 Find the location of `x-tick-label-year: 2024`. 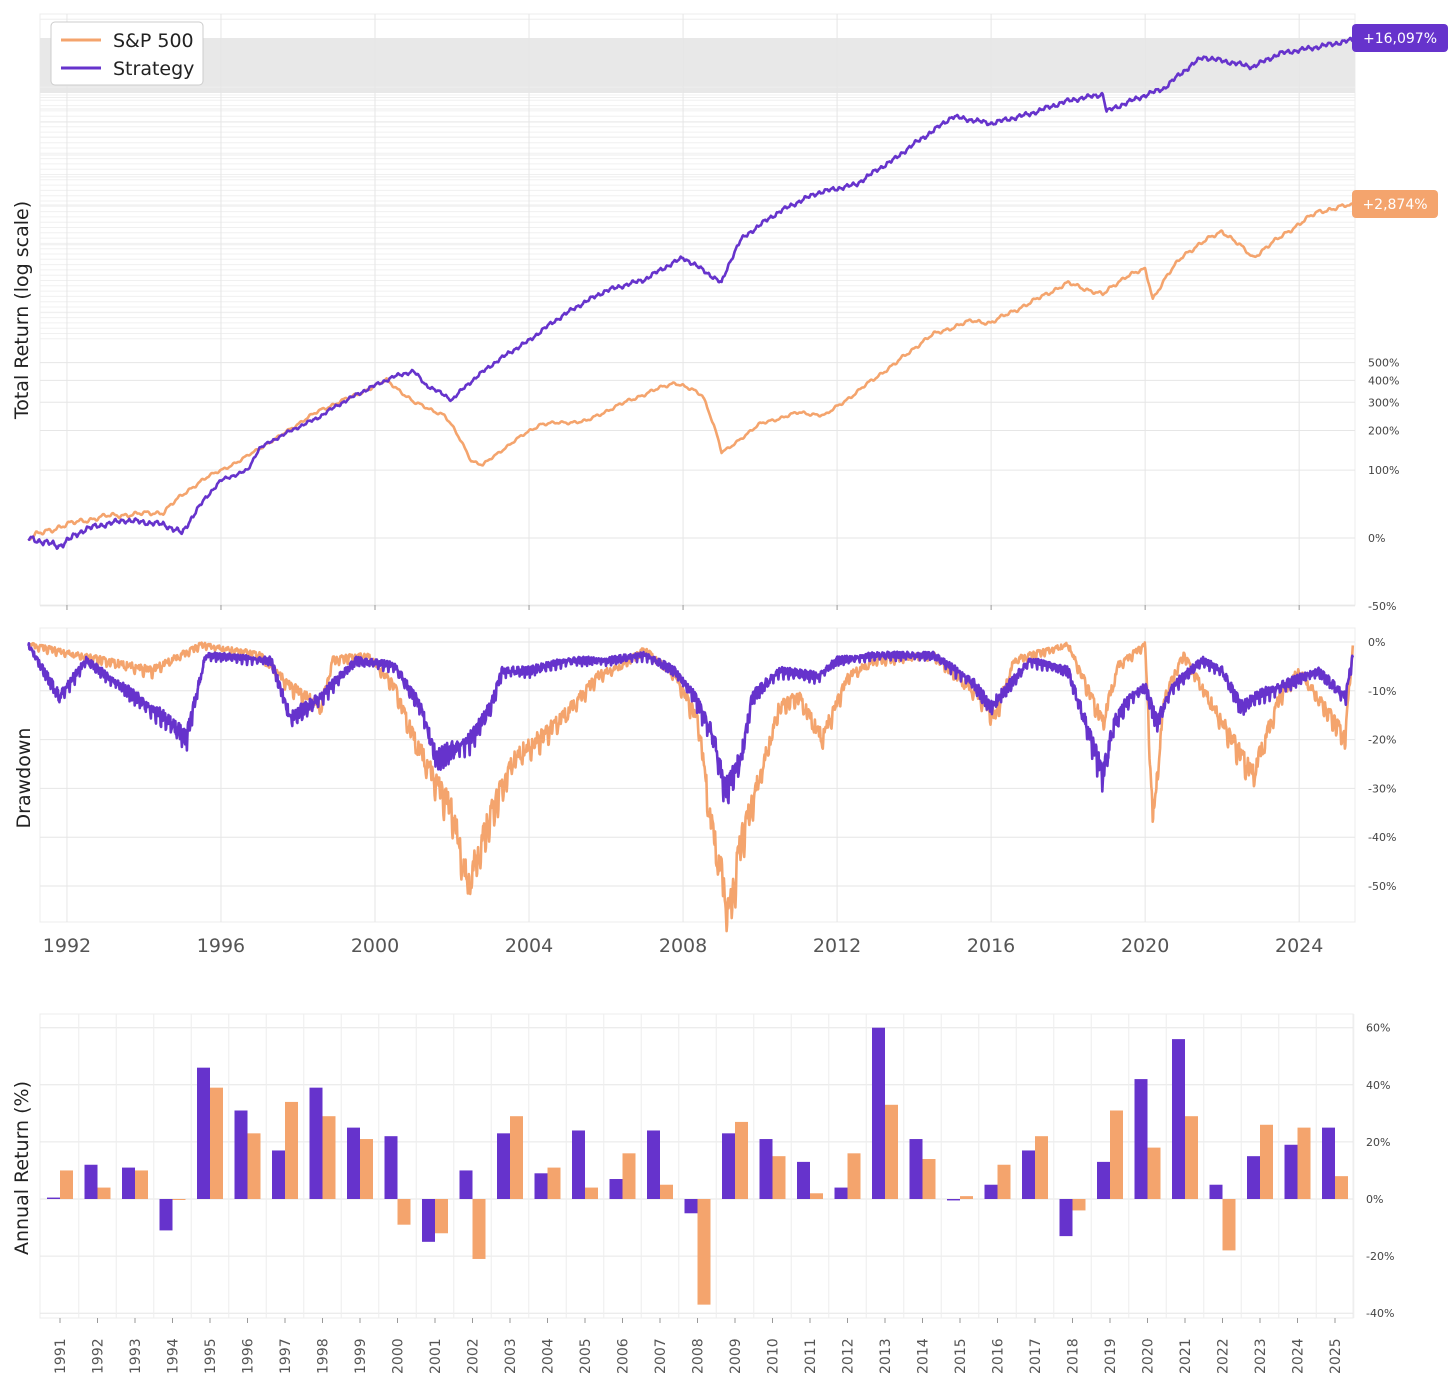

x-tick-label-year: 2024 is located at coordinates (1299, 946).